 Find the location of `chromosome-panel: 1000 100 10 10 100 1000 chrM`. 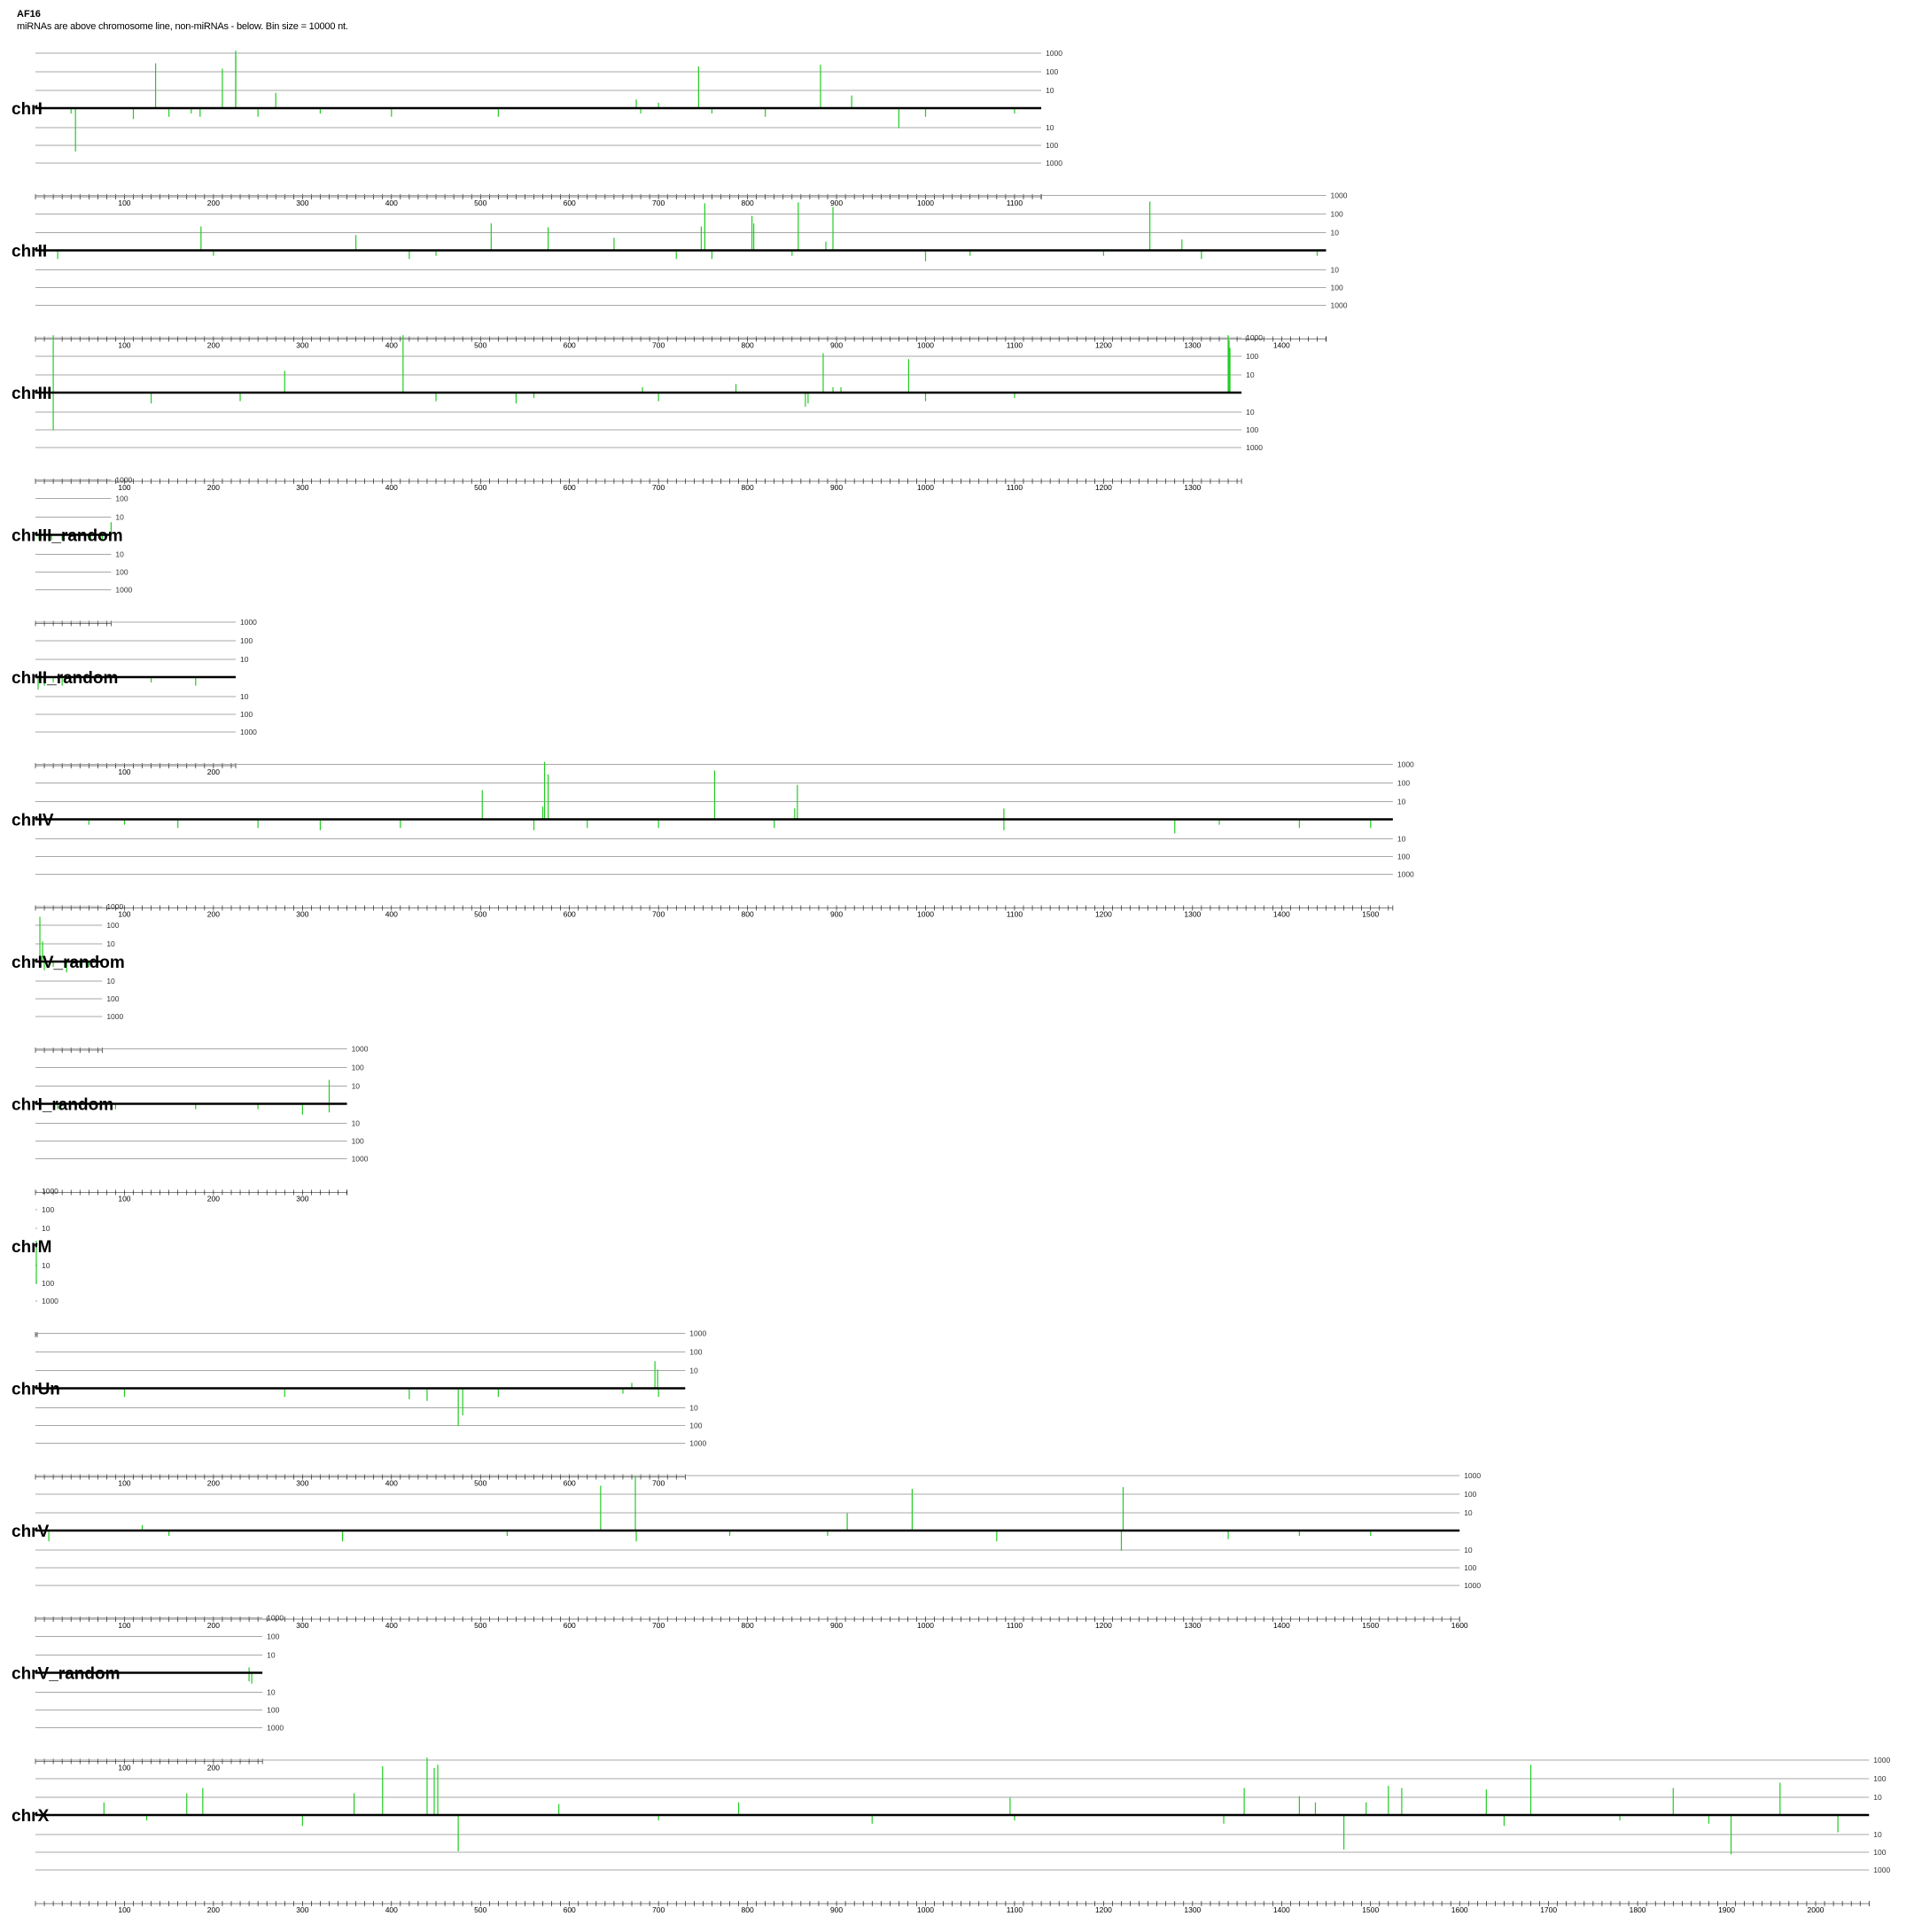

chromosome-panel: 1000 100 10 10 100 1000 chrM is located at coordinates (35, 1262).